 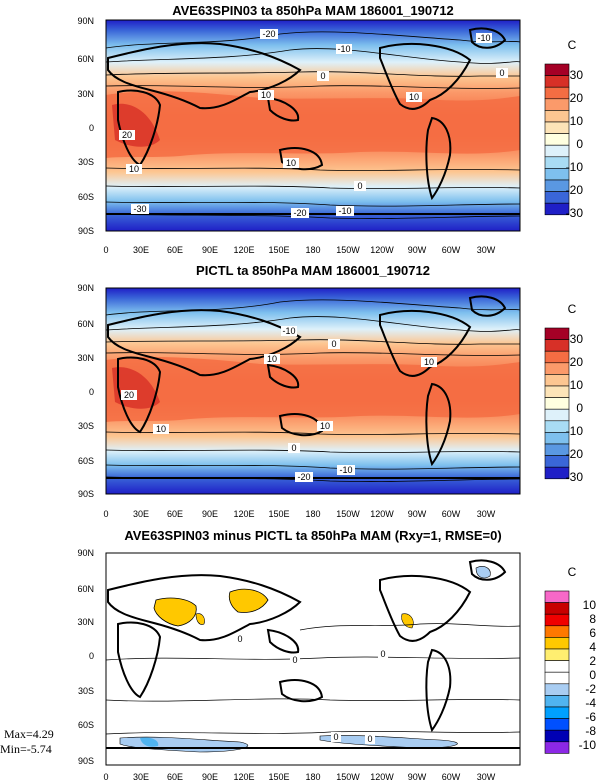 I want to click on y-tick: 0, so click(x=91, y=128).